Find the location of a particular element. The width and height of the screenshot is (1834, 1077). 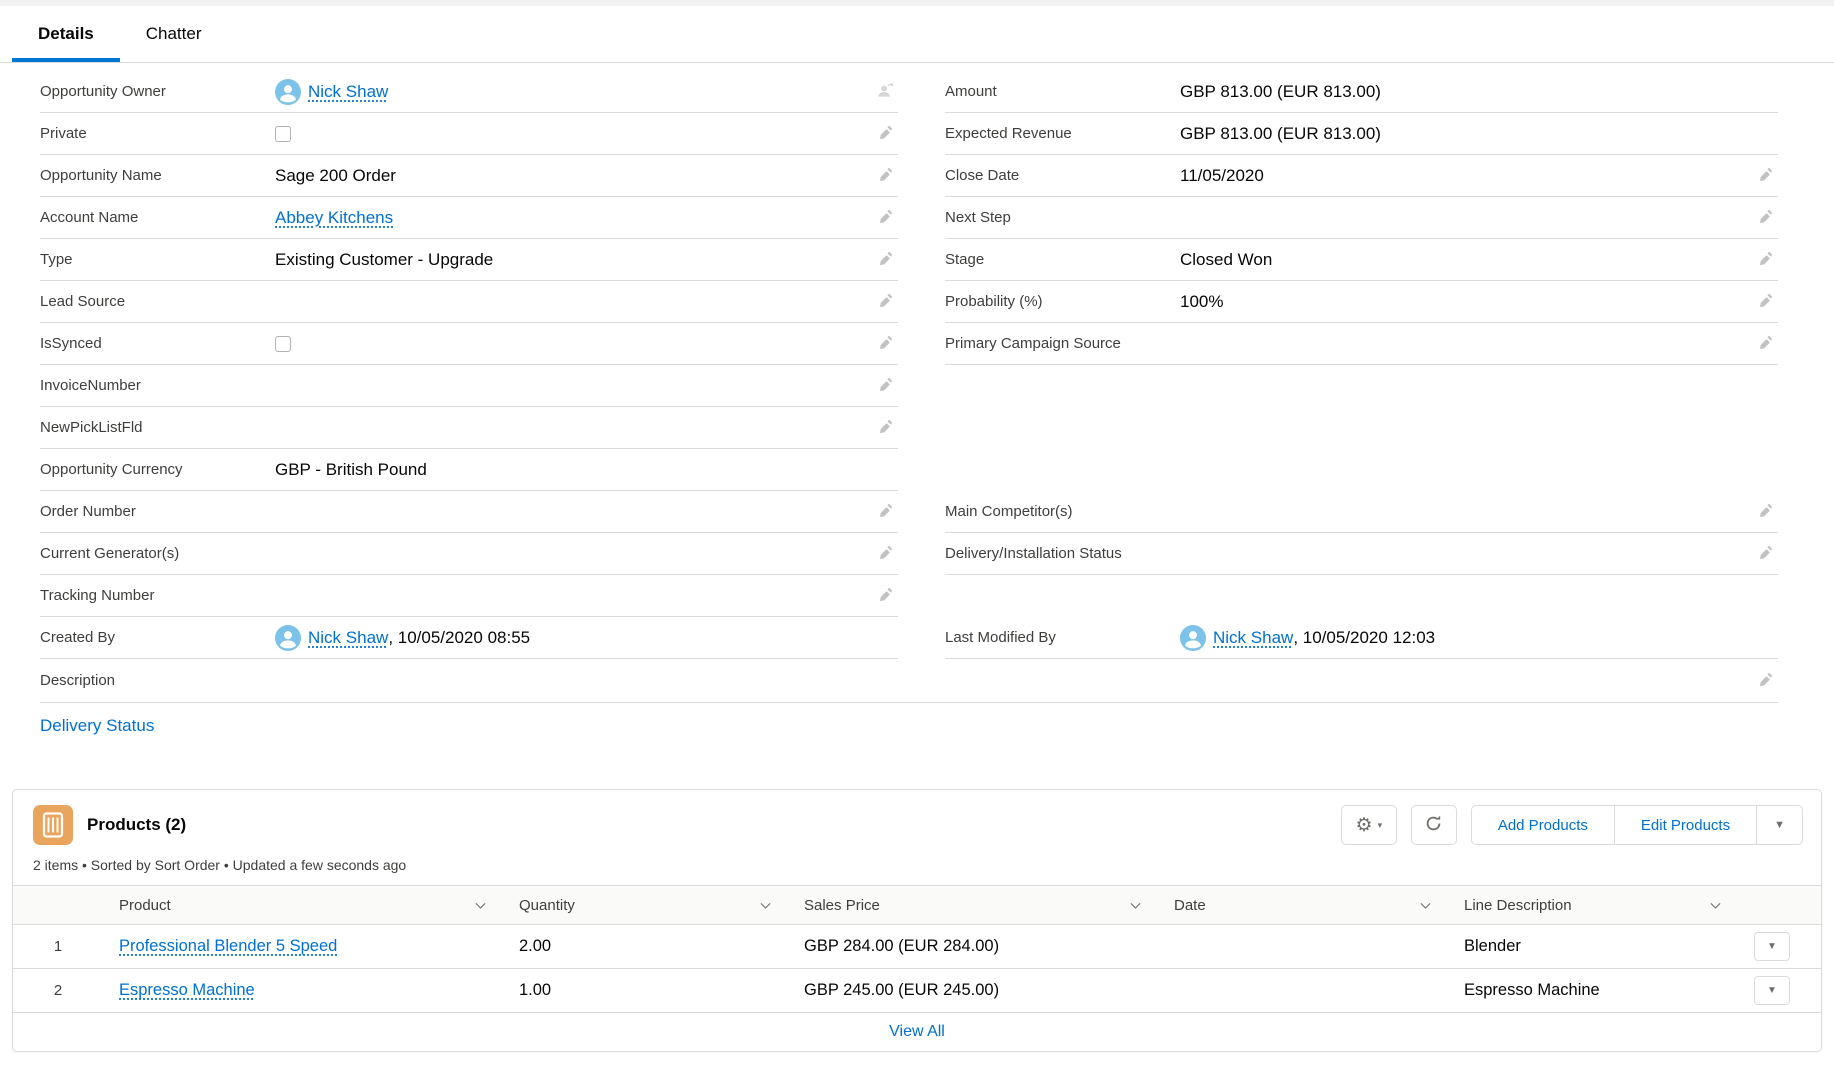

column-header-sales-price: Sales Price is located at coordinates (973, 905).